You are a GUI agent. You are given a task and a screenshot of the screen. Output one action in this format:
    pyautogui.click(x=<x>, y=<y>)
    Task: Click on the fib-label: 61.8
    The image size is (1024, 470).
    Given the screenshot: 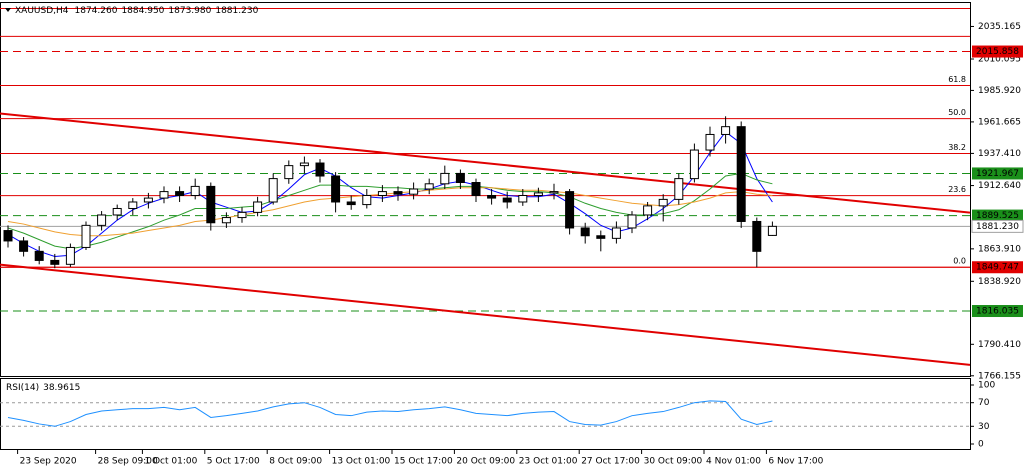 What is the action you would take?
    pyautogui.click(x=957, y=79)
    